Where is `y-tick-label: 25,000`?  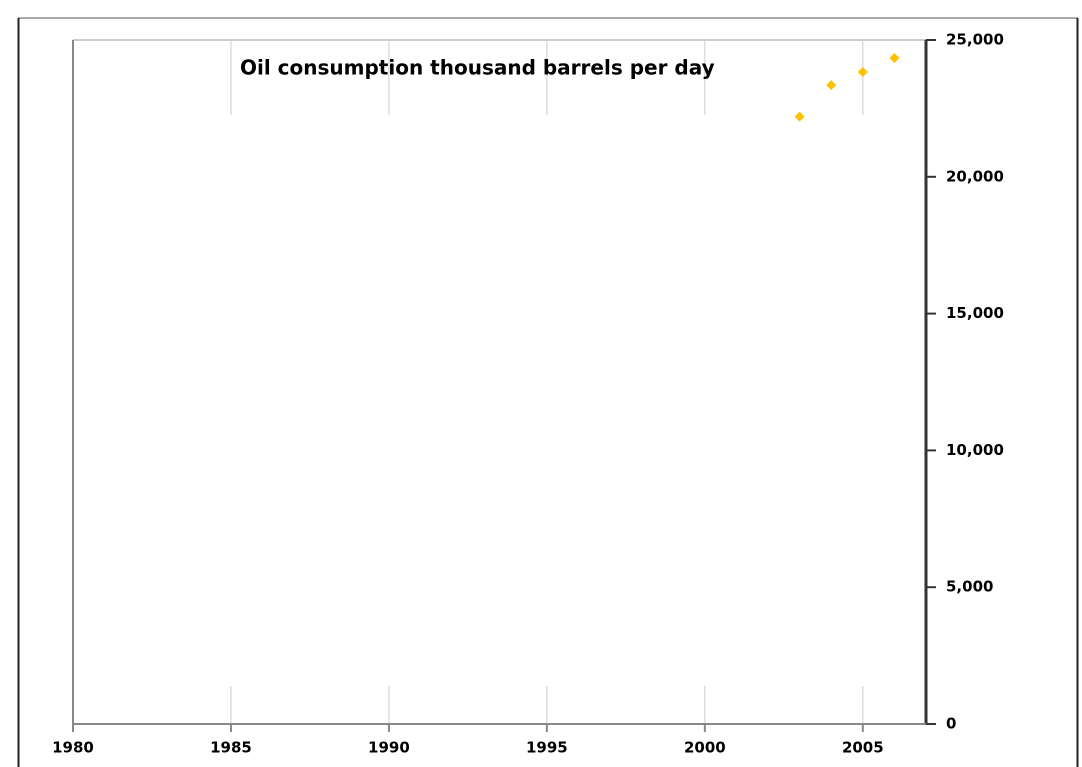 y-tick-label: 25,000 is located at coordinates (975, 40).